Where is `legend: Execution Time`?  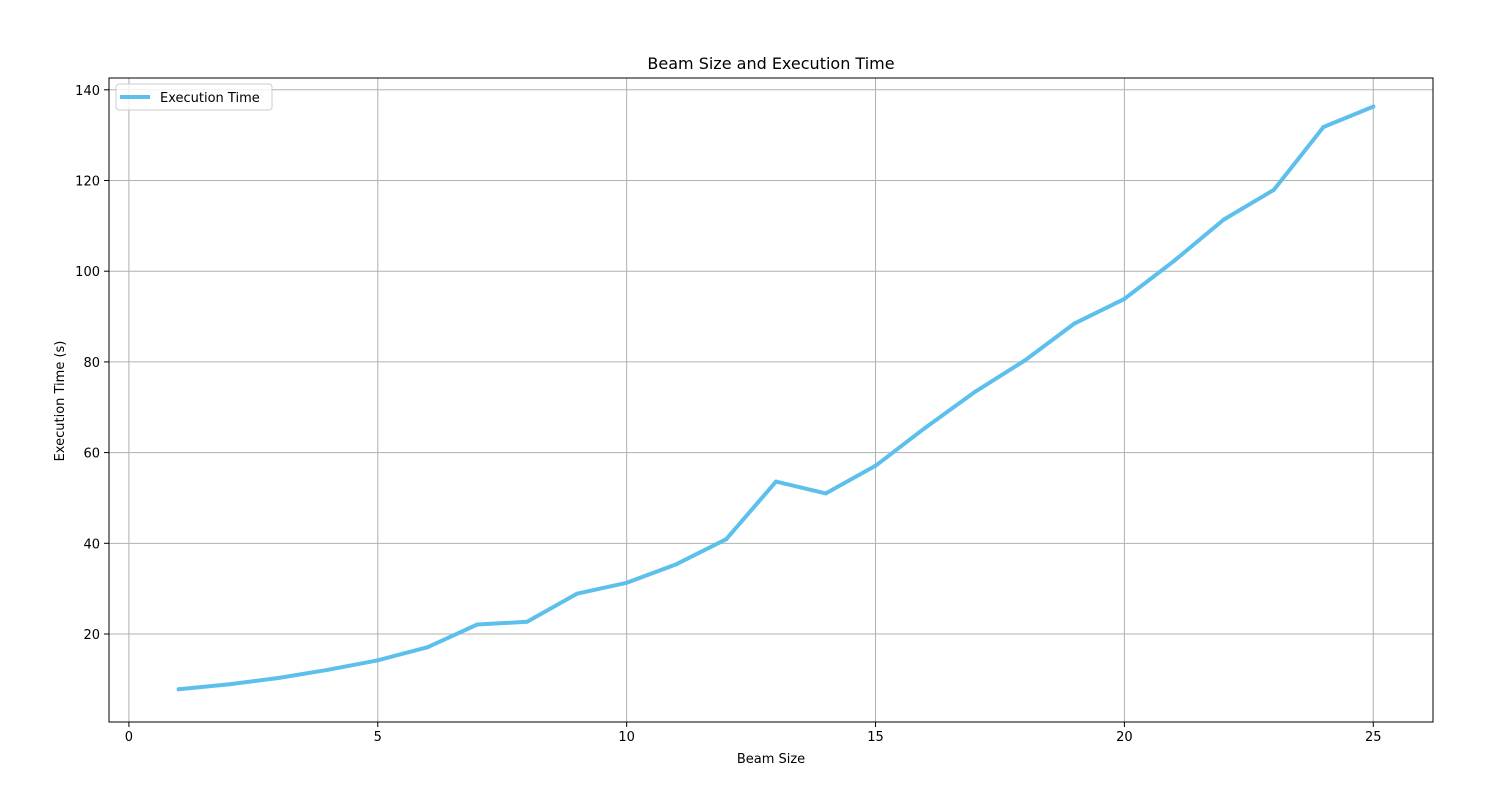
legend: Execution Time is located at coordinates (194, 97).